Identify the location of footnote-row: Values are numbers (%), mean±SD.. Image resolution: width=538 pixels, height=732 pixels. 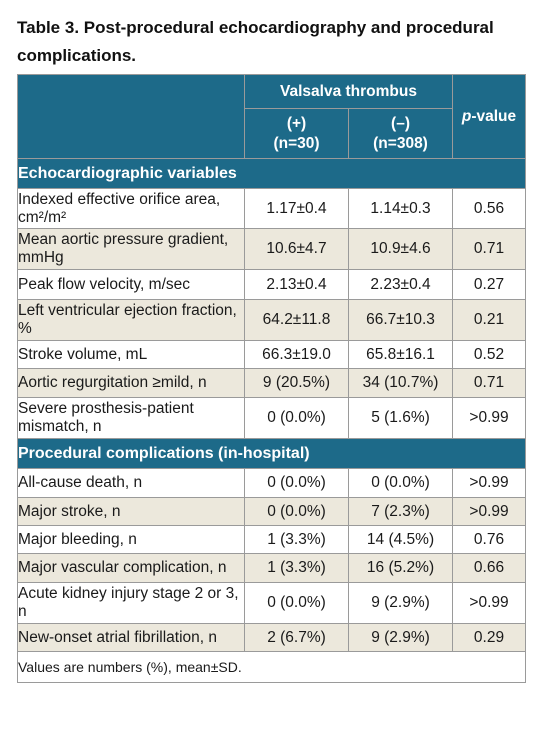
(271, 667).